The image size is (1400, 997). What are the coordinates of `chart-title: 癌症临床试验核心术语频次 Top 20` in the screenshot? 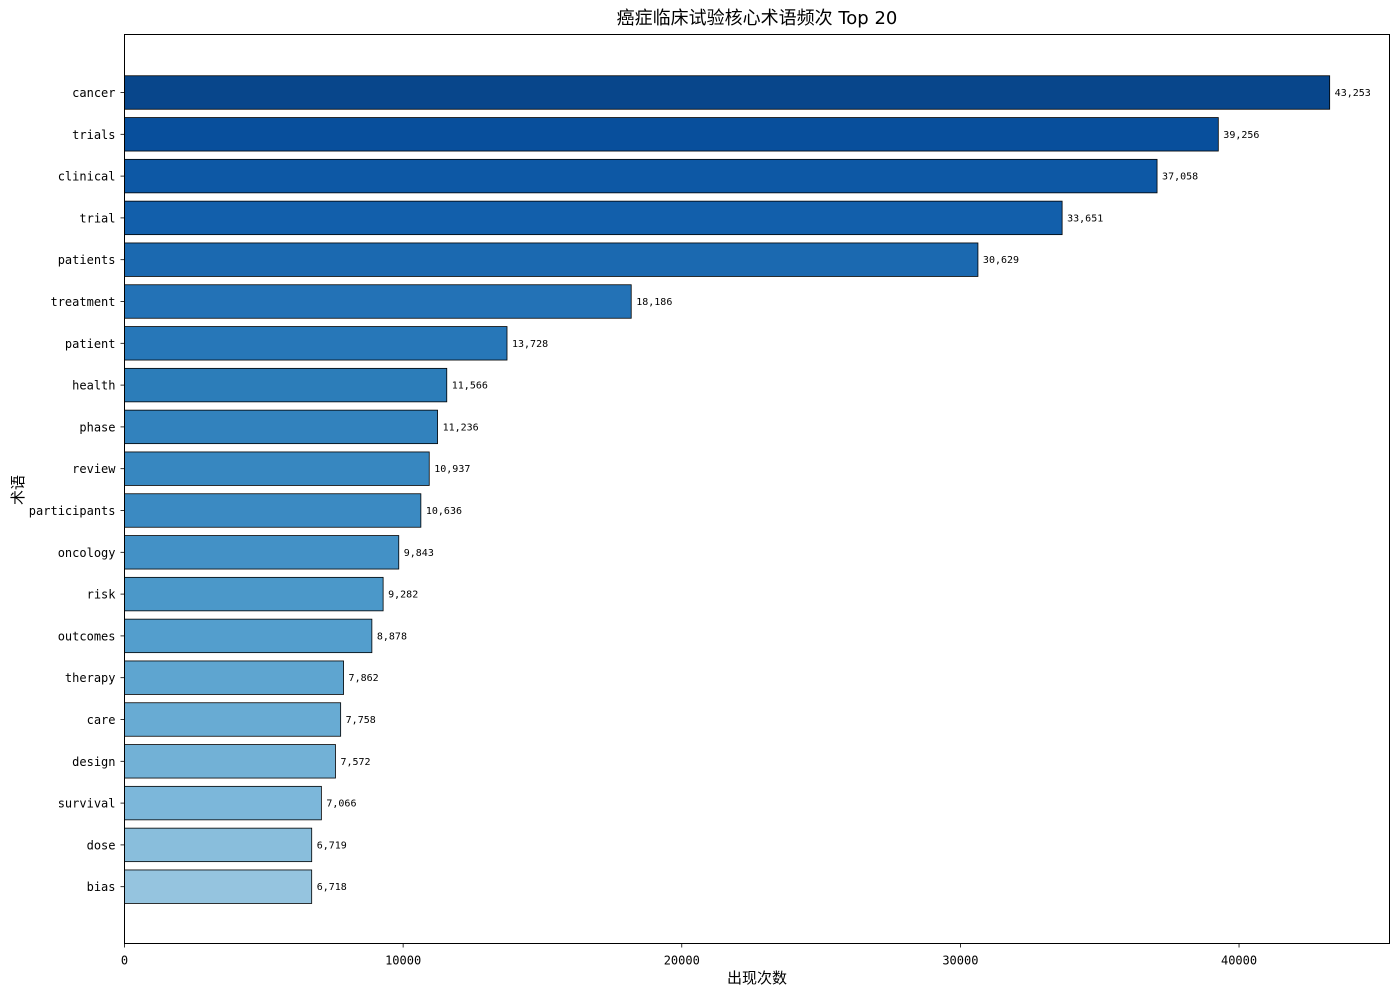 It's located at (757, 18).